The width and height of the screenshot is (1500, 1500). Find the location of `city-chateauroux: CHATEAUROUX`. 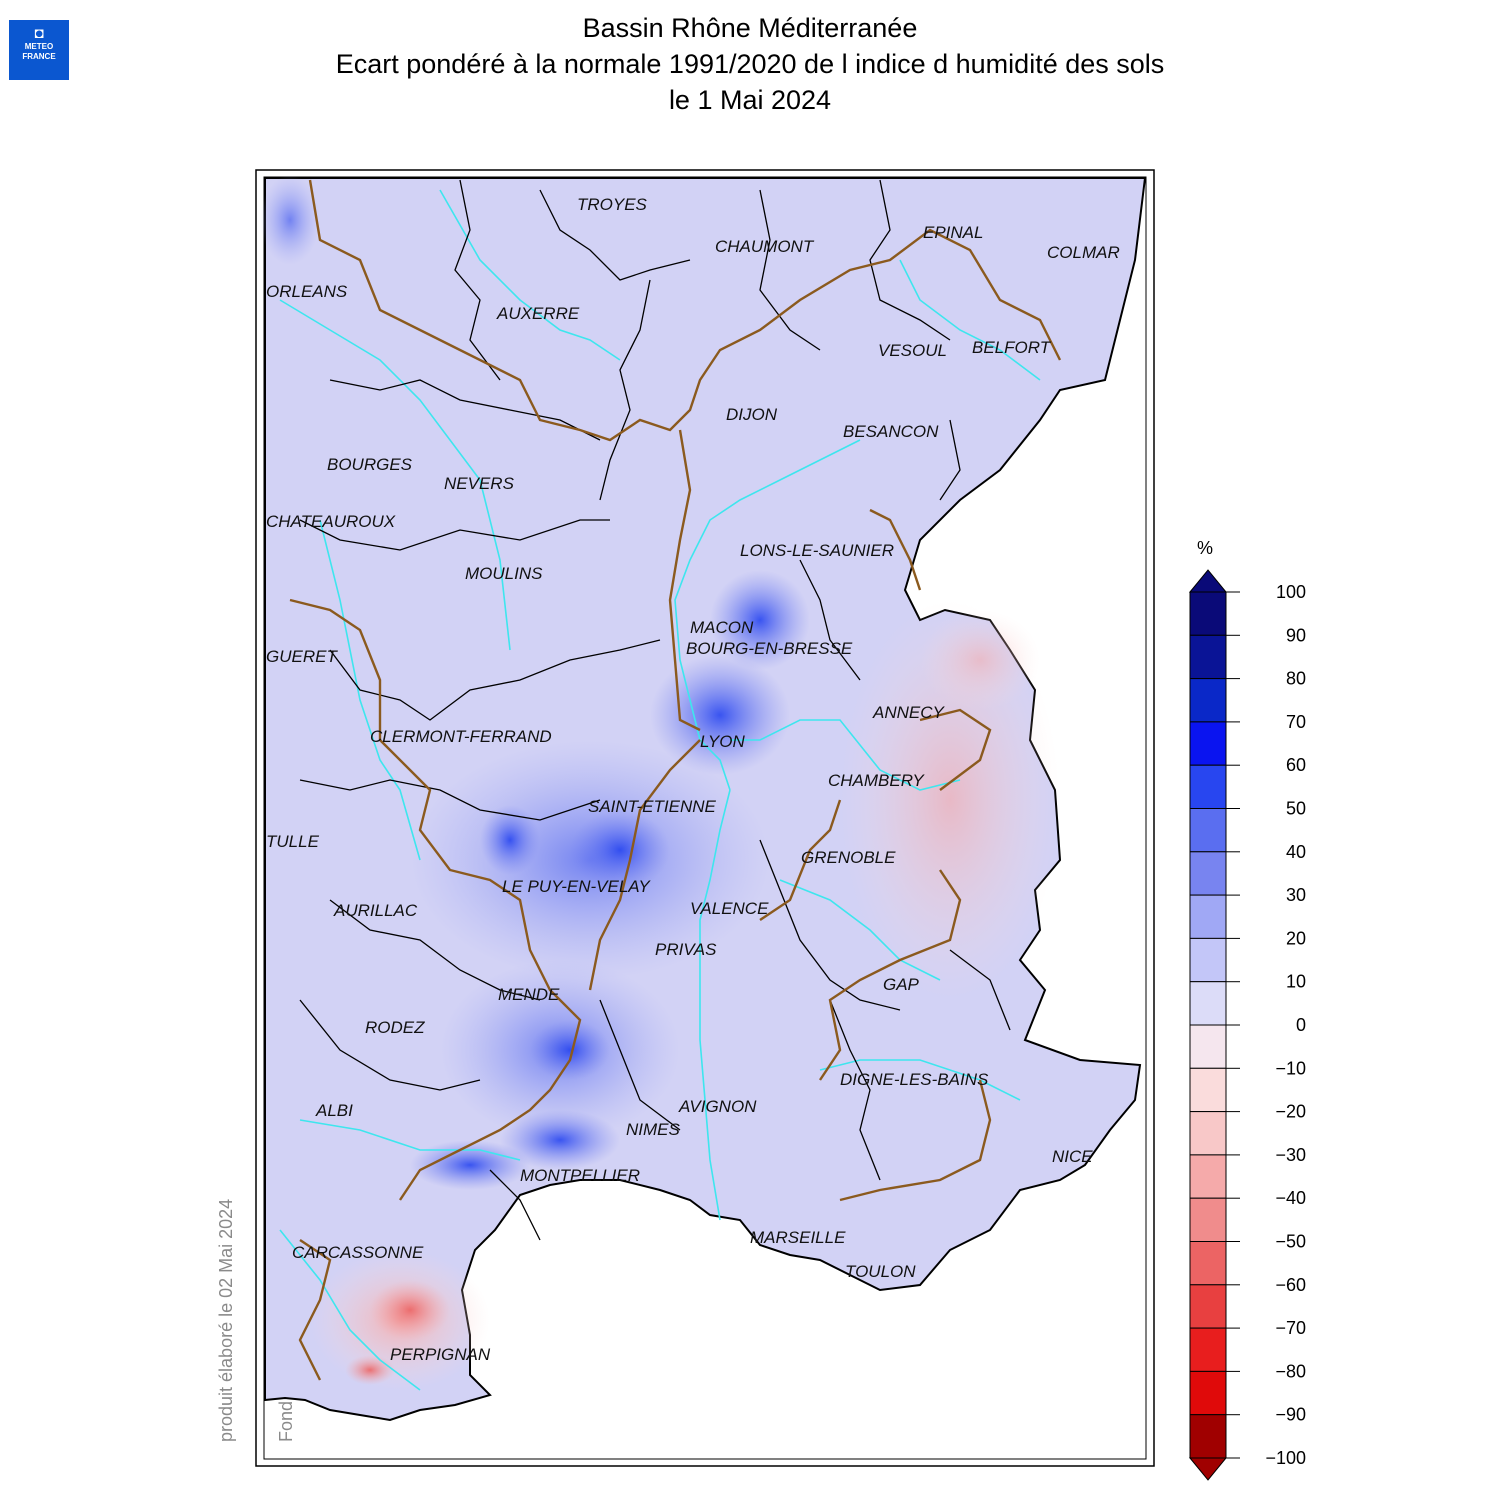

city-chateauroux: CHATEAUROUX is located at coordinates (331, 521).